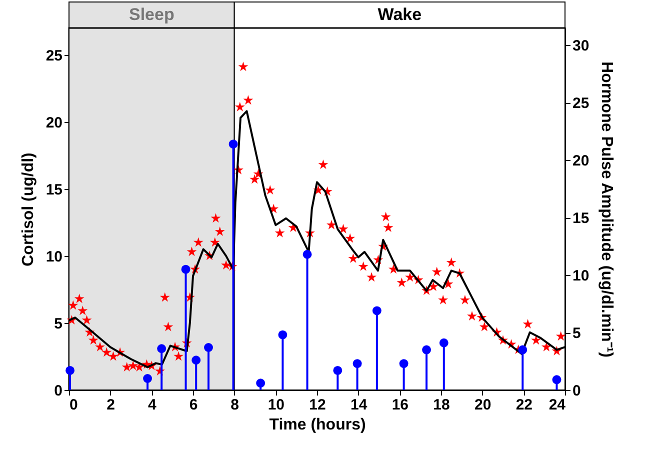 This screenshot has height=449, width=647. Describe the element at coordinates (581, 161) in the screenshot. I see `y2-tick-label: 20` at that location.